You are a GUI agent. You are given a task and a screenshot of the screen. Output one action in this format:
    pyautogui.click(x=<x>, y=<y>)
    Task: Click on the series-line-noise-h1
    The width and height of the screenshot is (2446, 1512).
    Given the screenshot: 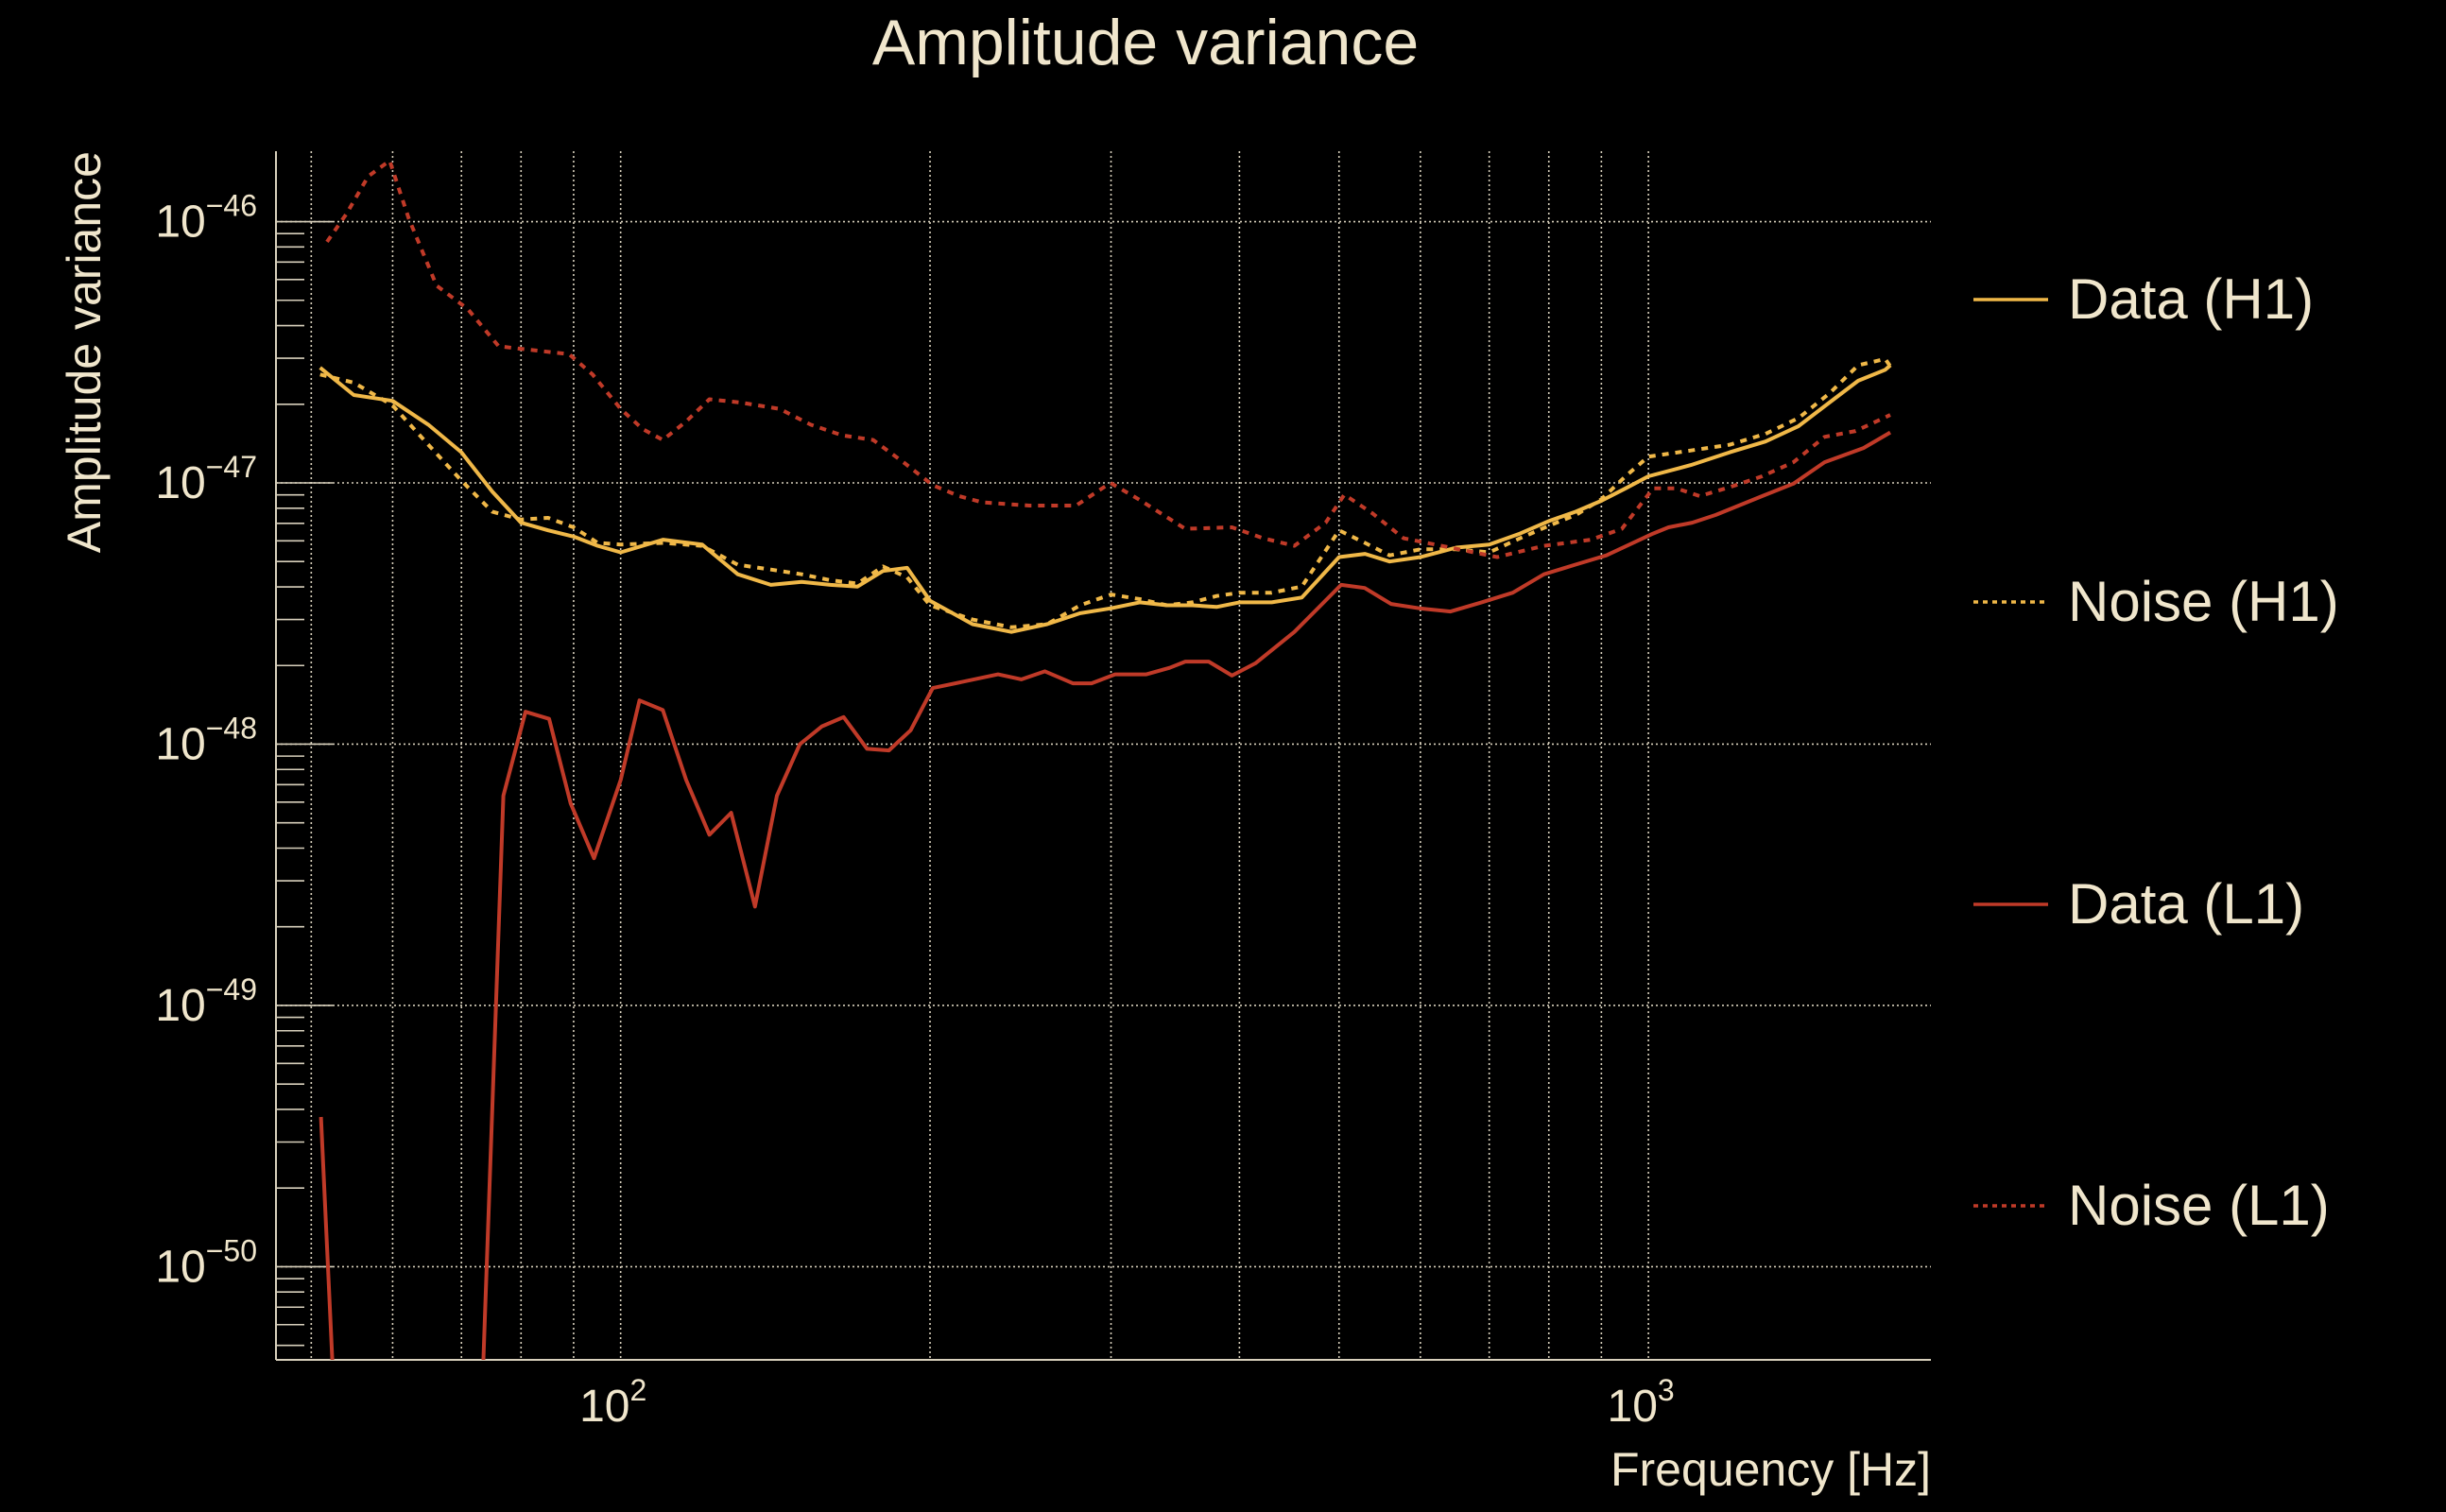 What is the action you would take?
    pyautogui.click(x=1105, y=492)
    